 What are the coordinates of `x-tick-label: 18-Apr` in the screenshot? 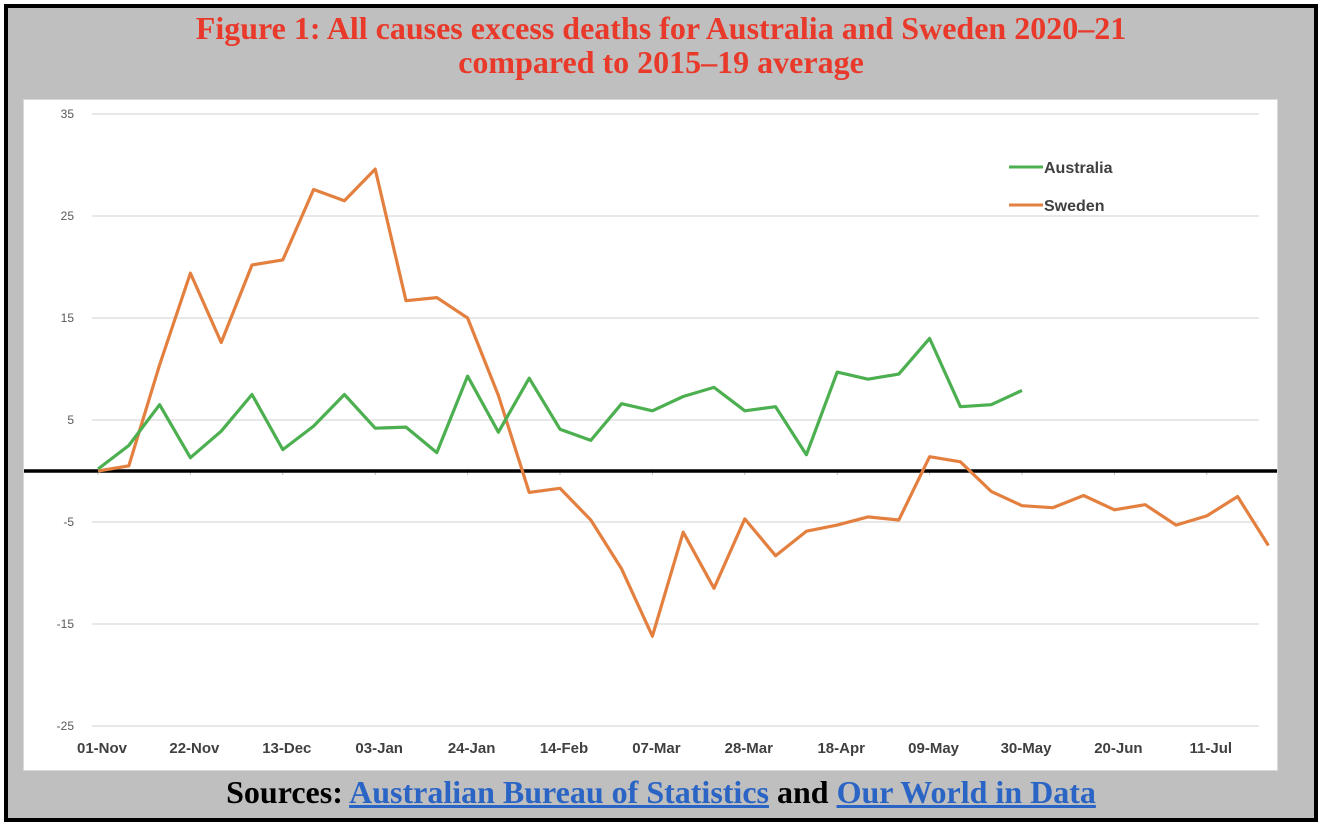 It's located at (841, 748).